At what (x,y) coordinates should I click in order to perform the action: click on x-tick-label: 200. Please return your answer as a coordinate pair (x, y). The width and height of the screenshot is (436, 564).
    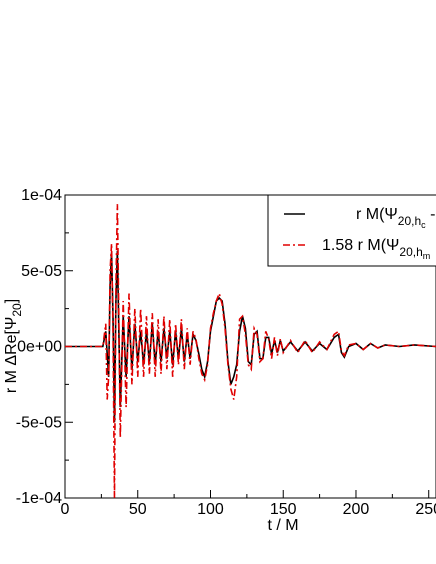
    Looking at the image, I should click on (356, 509).